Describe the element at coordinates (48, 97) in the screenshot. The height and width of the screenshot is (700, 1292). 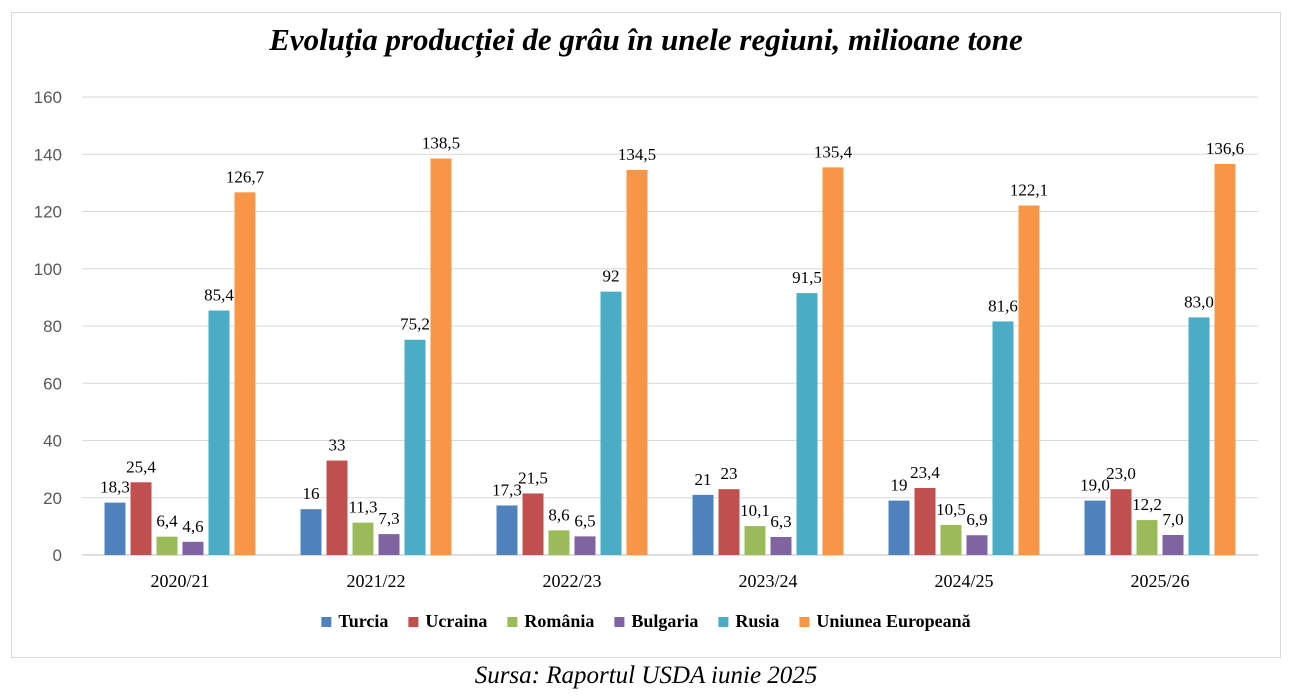
I see `y-tick-label: 160` at that location.